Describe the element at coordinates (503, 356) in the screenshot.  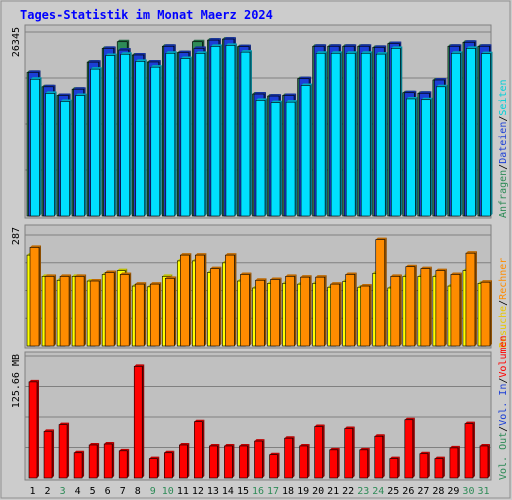
I see `legend-item-volumen: Volumen` at that location.